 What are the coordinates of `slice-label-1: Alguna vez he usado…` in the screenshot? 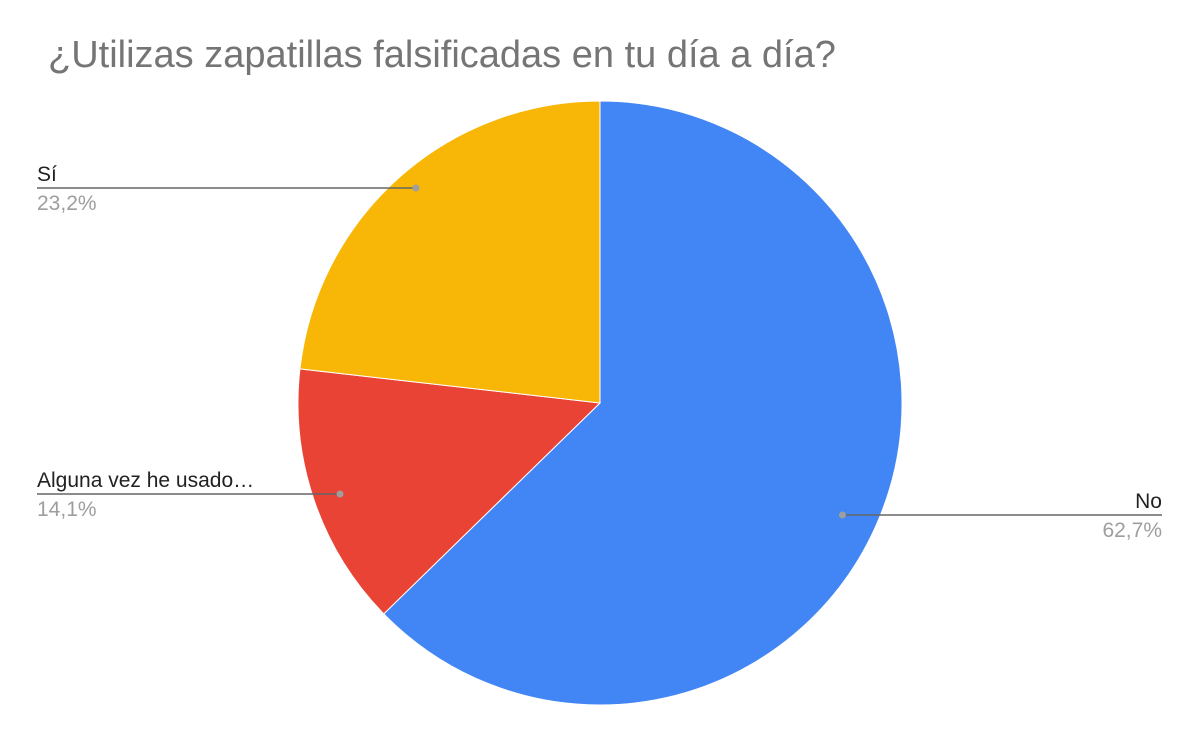 It's located at (145, 480).